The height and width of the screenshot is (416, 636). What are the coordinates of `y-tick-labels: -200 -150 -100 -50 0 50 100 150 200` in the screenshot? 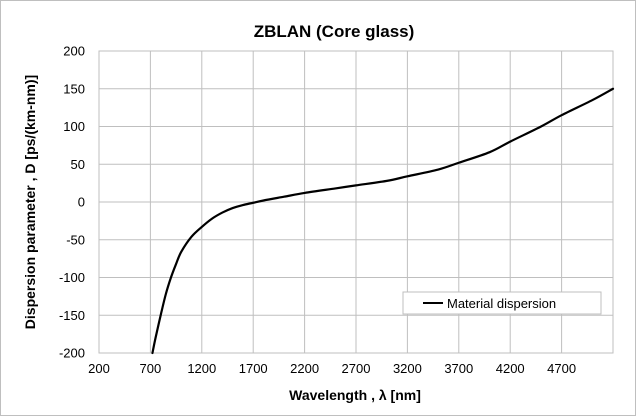 It's located at (72, 202).